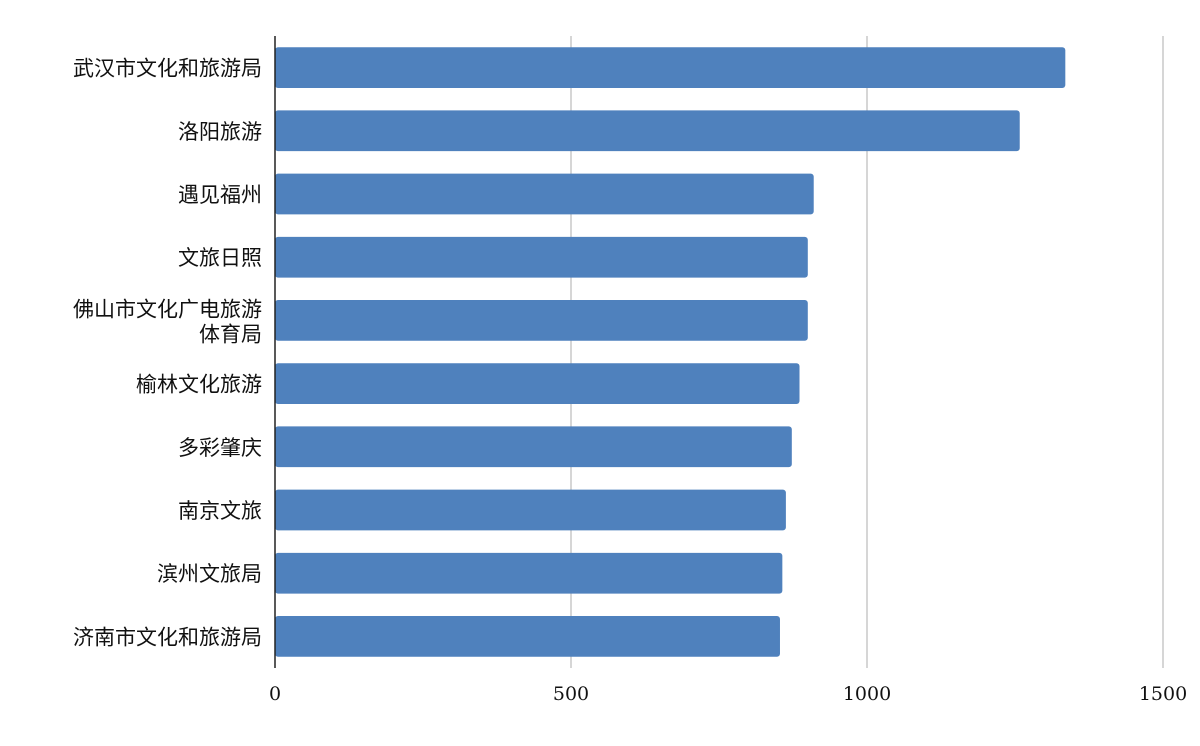  I want to click on x-tick-labels: 0 500 1000 1500, so click(728, 694).